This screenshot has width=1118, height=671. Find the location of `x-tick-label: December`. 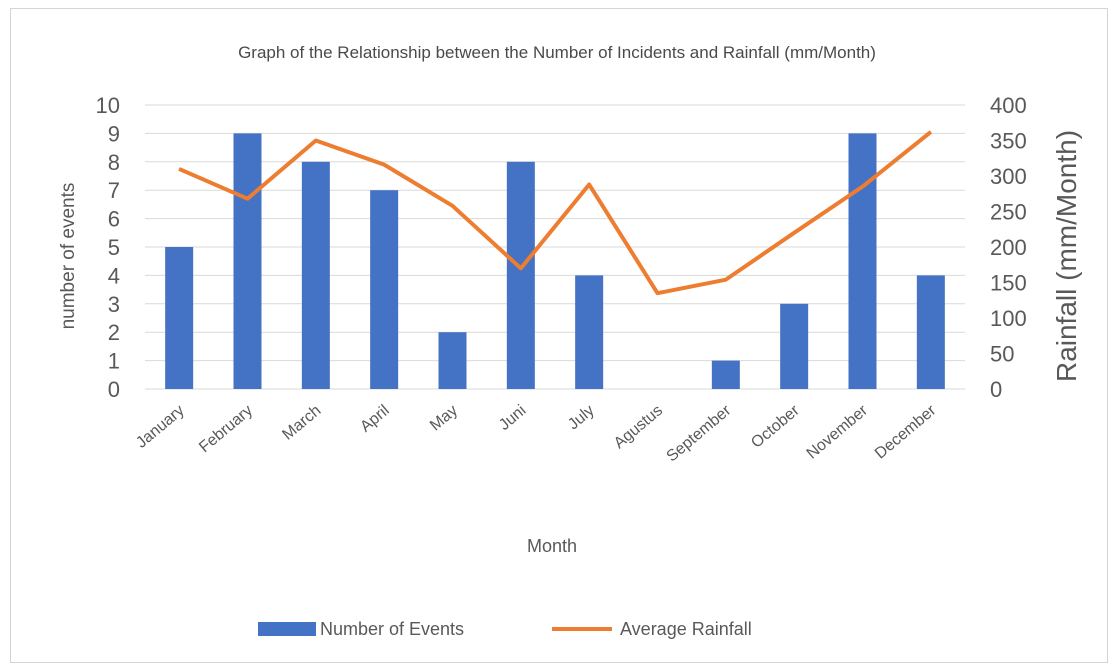

x-tick-label: December is located at coordinates (906, 432).